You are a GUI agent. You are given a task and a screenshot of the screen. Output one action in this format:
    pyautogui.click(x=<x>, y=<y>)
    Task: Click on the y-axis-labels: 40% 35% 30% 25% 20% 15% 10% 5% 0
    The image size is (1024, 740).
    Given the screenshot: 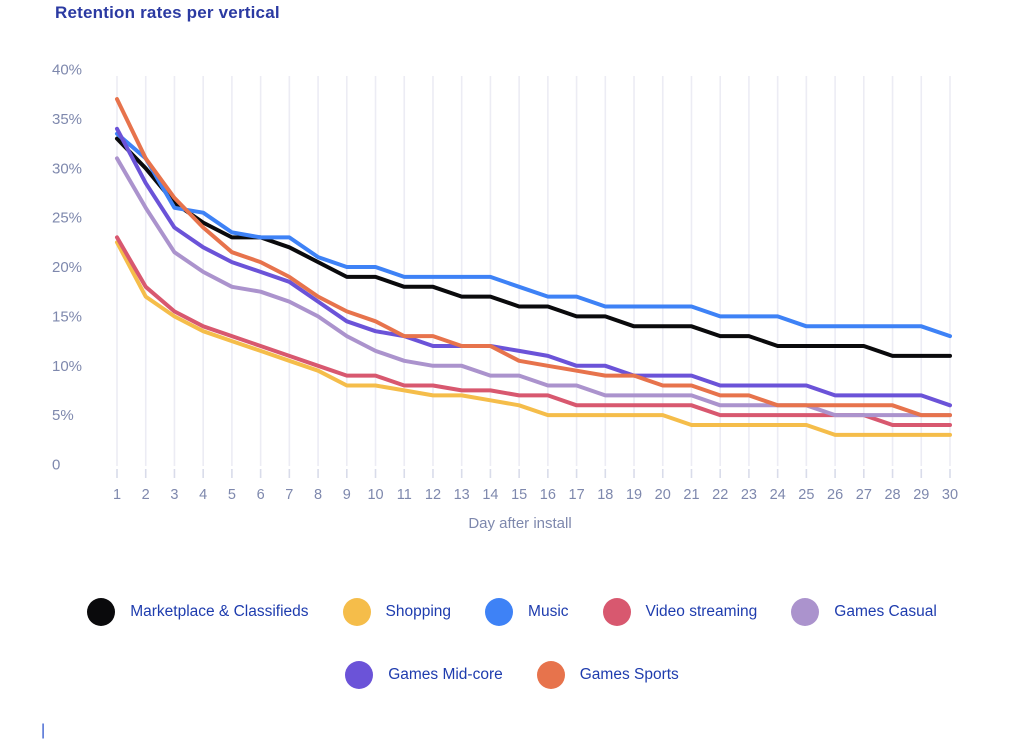 What is the action you would take?
    pyautogui.click(x=67, y=268)
    